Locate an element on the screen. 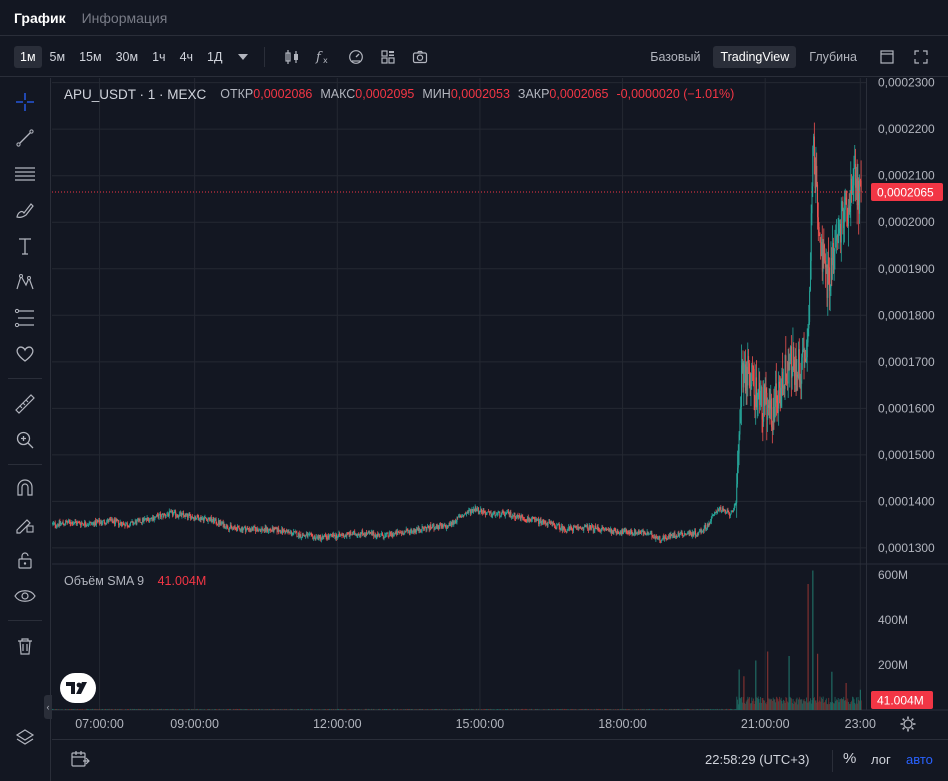 This screenshot has width=948, height=781. fullscreen-icon is located at coordinates (921, 57).